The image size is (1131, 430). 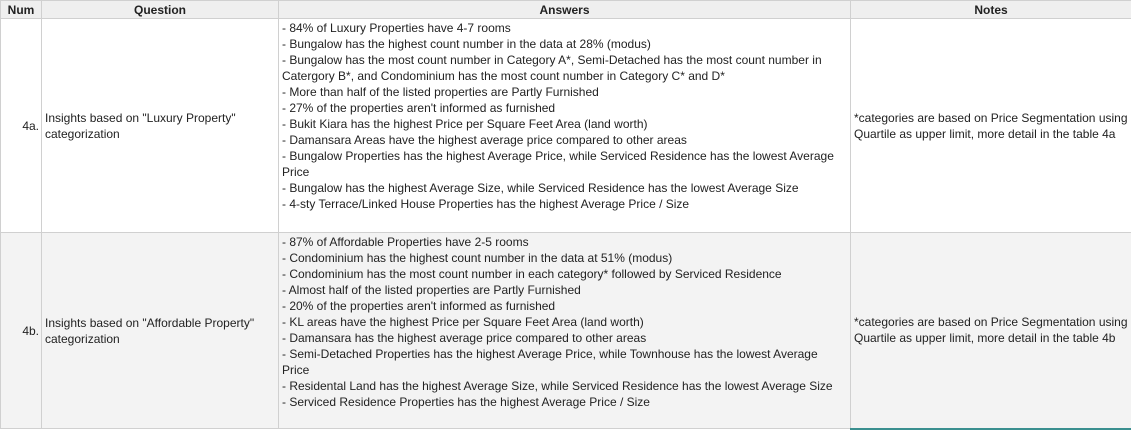 I want to click on header-answers: Answers, so click(x=564, y=9).